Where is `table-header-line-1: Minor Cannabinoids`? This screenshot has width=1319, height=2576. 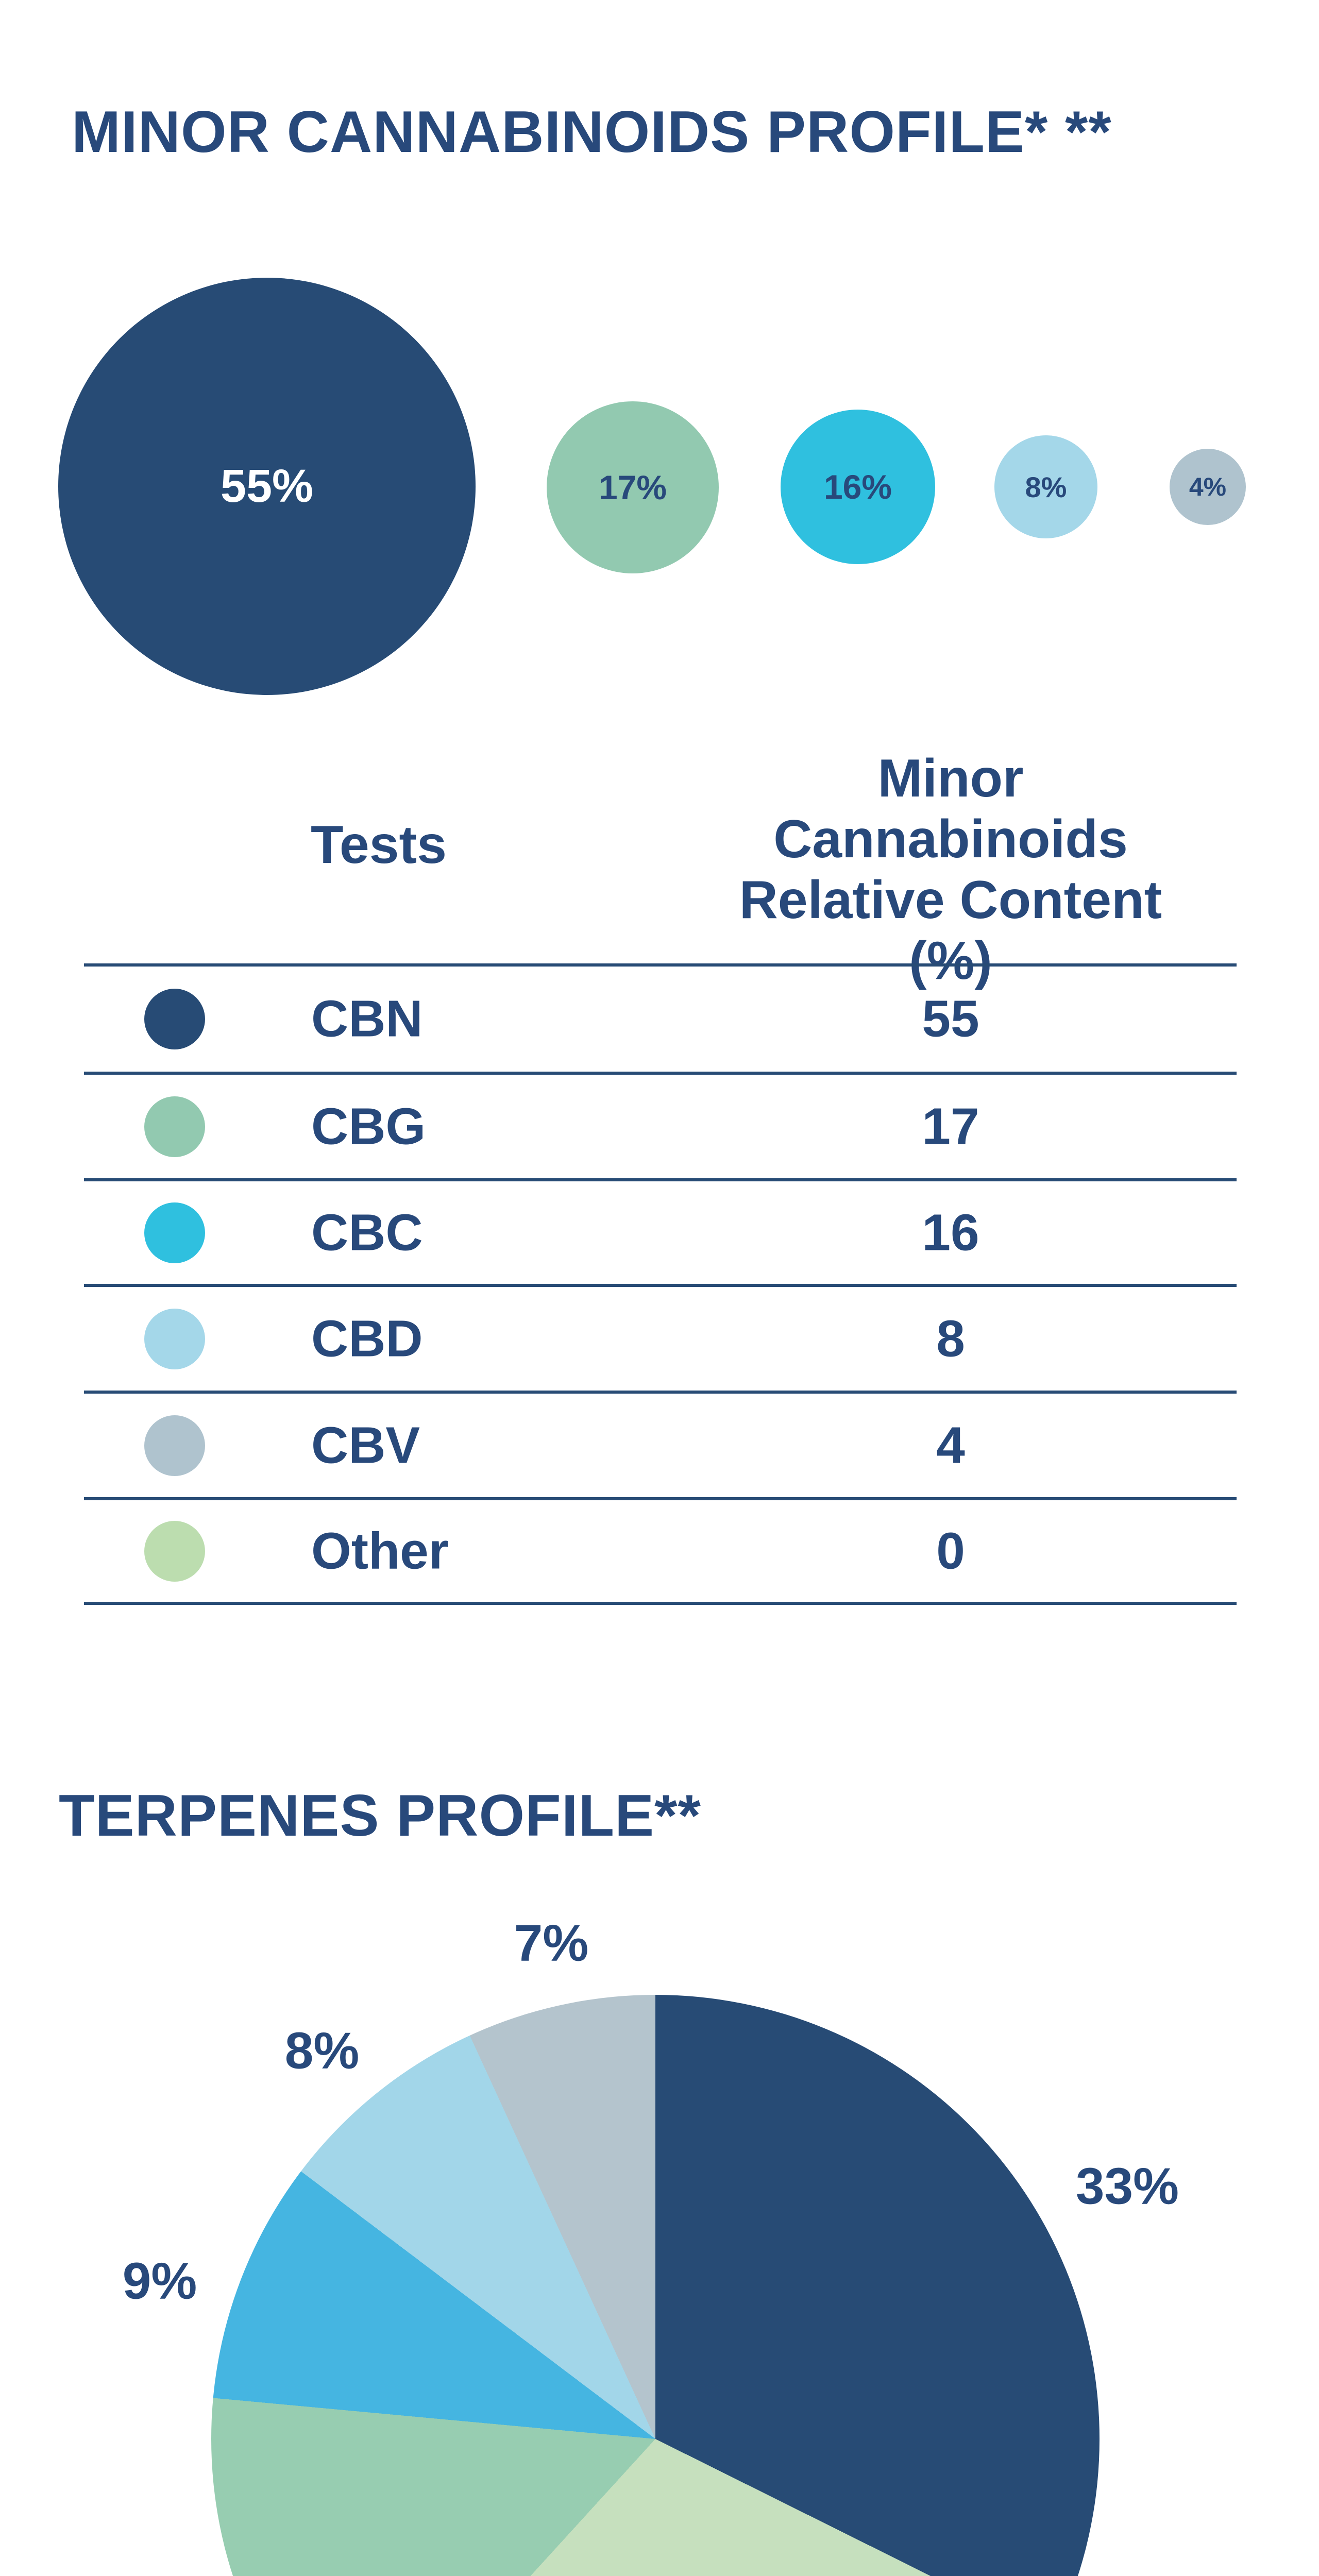
table-header-line-1: Minor Cannabinoids is located at coordinates (951, 809).